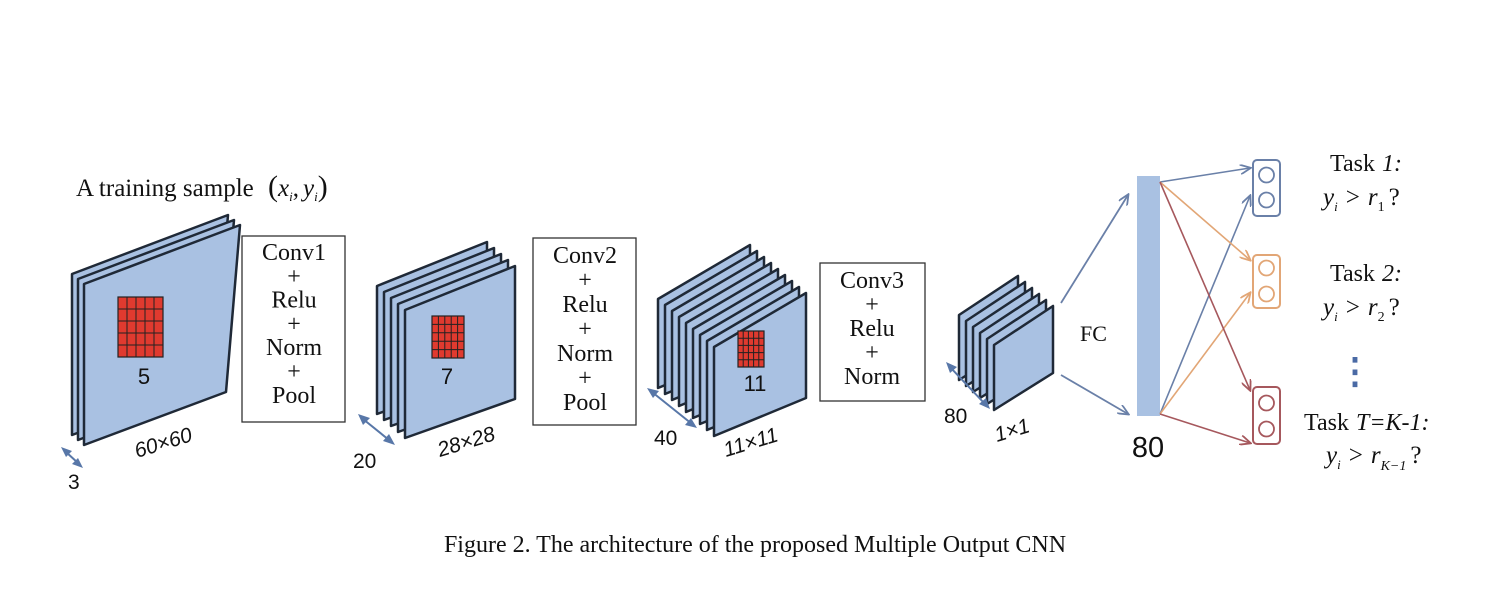 Image resolution: width=1498 pixels, height=606 pixels. Describe the element at coordinates (1023, 358) in the screenshot. I see `feature-map-sheet` at that location.